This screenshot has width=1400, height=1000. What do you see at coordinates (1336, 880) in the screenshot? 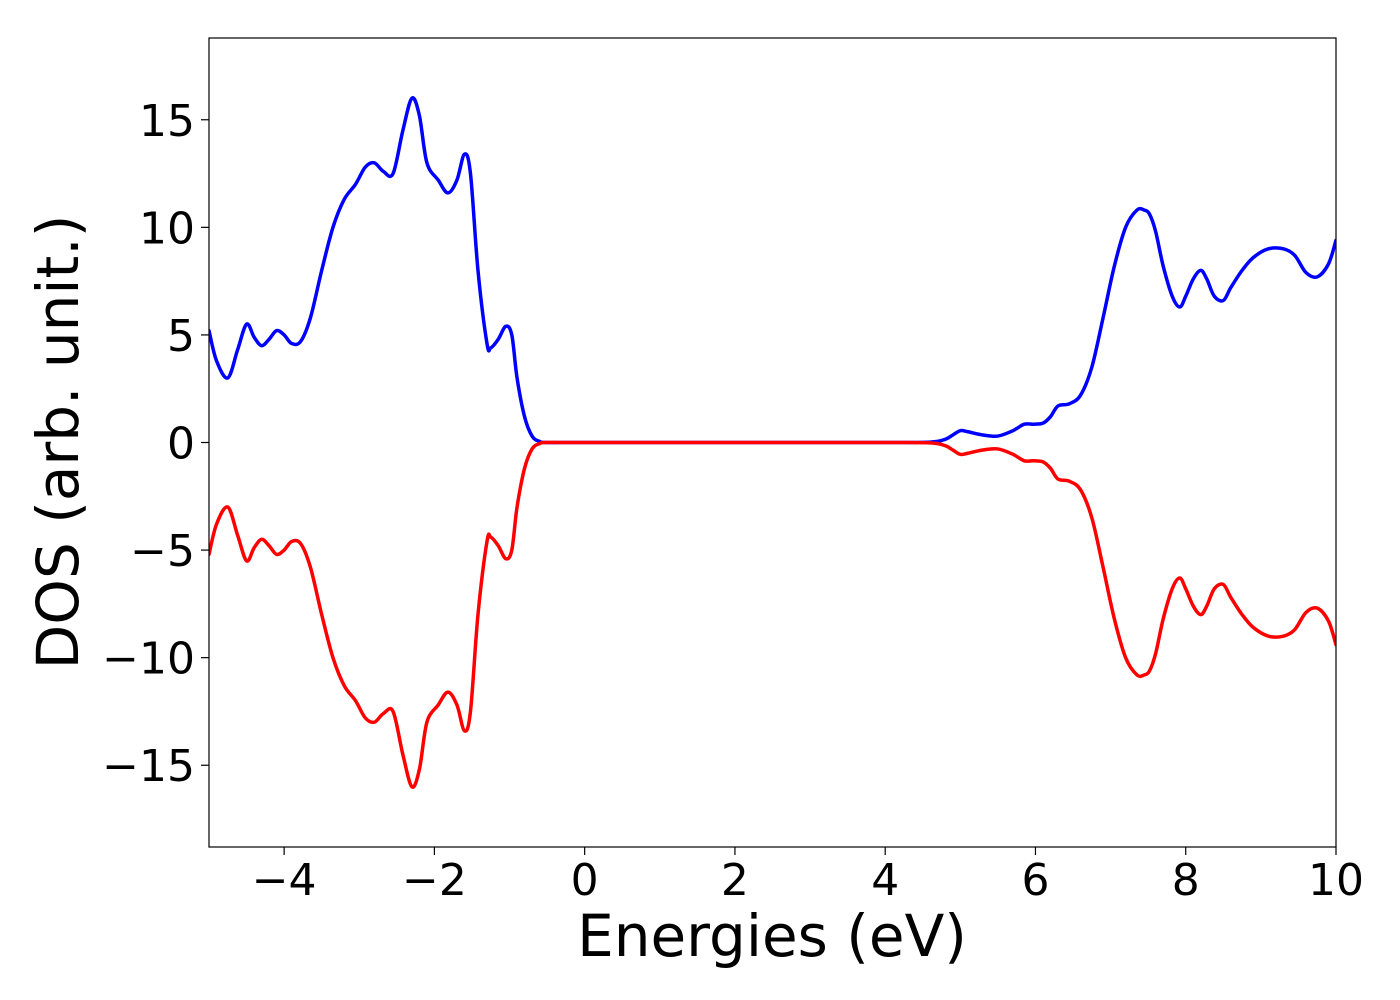
I see `x-tick-label: 10` at bounding box center [1336, 880].